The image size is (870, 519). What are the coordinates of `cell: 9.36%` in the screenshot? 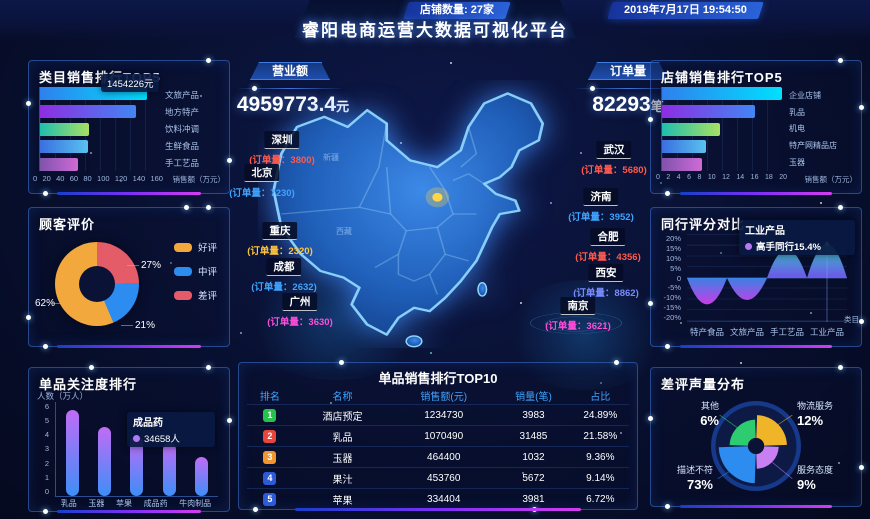 It's located at (600, 457).